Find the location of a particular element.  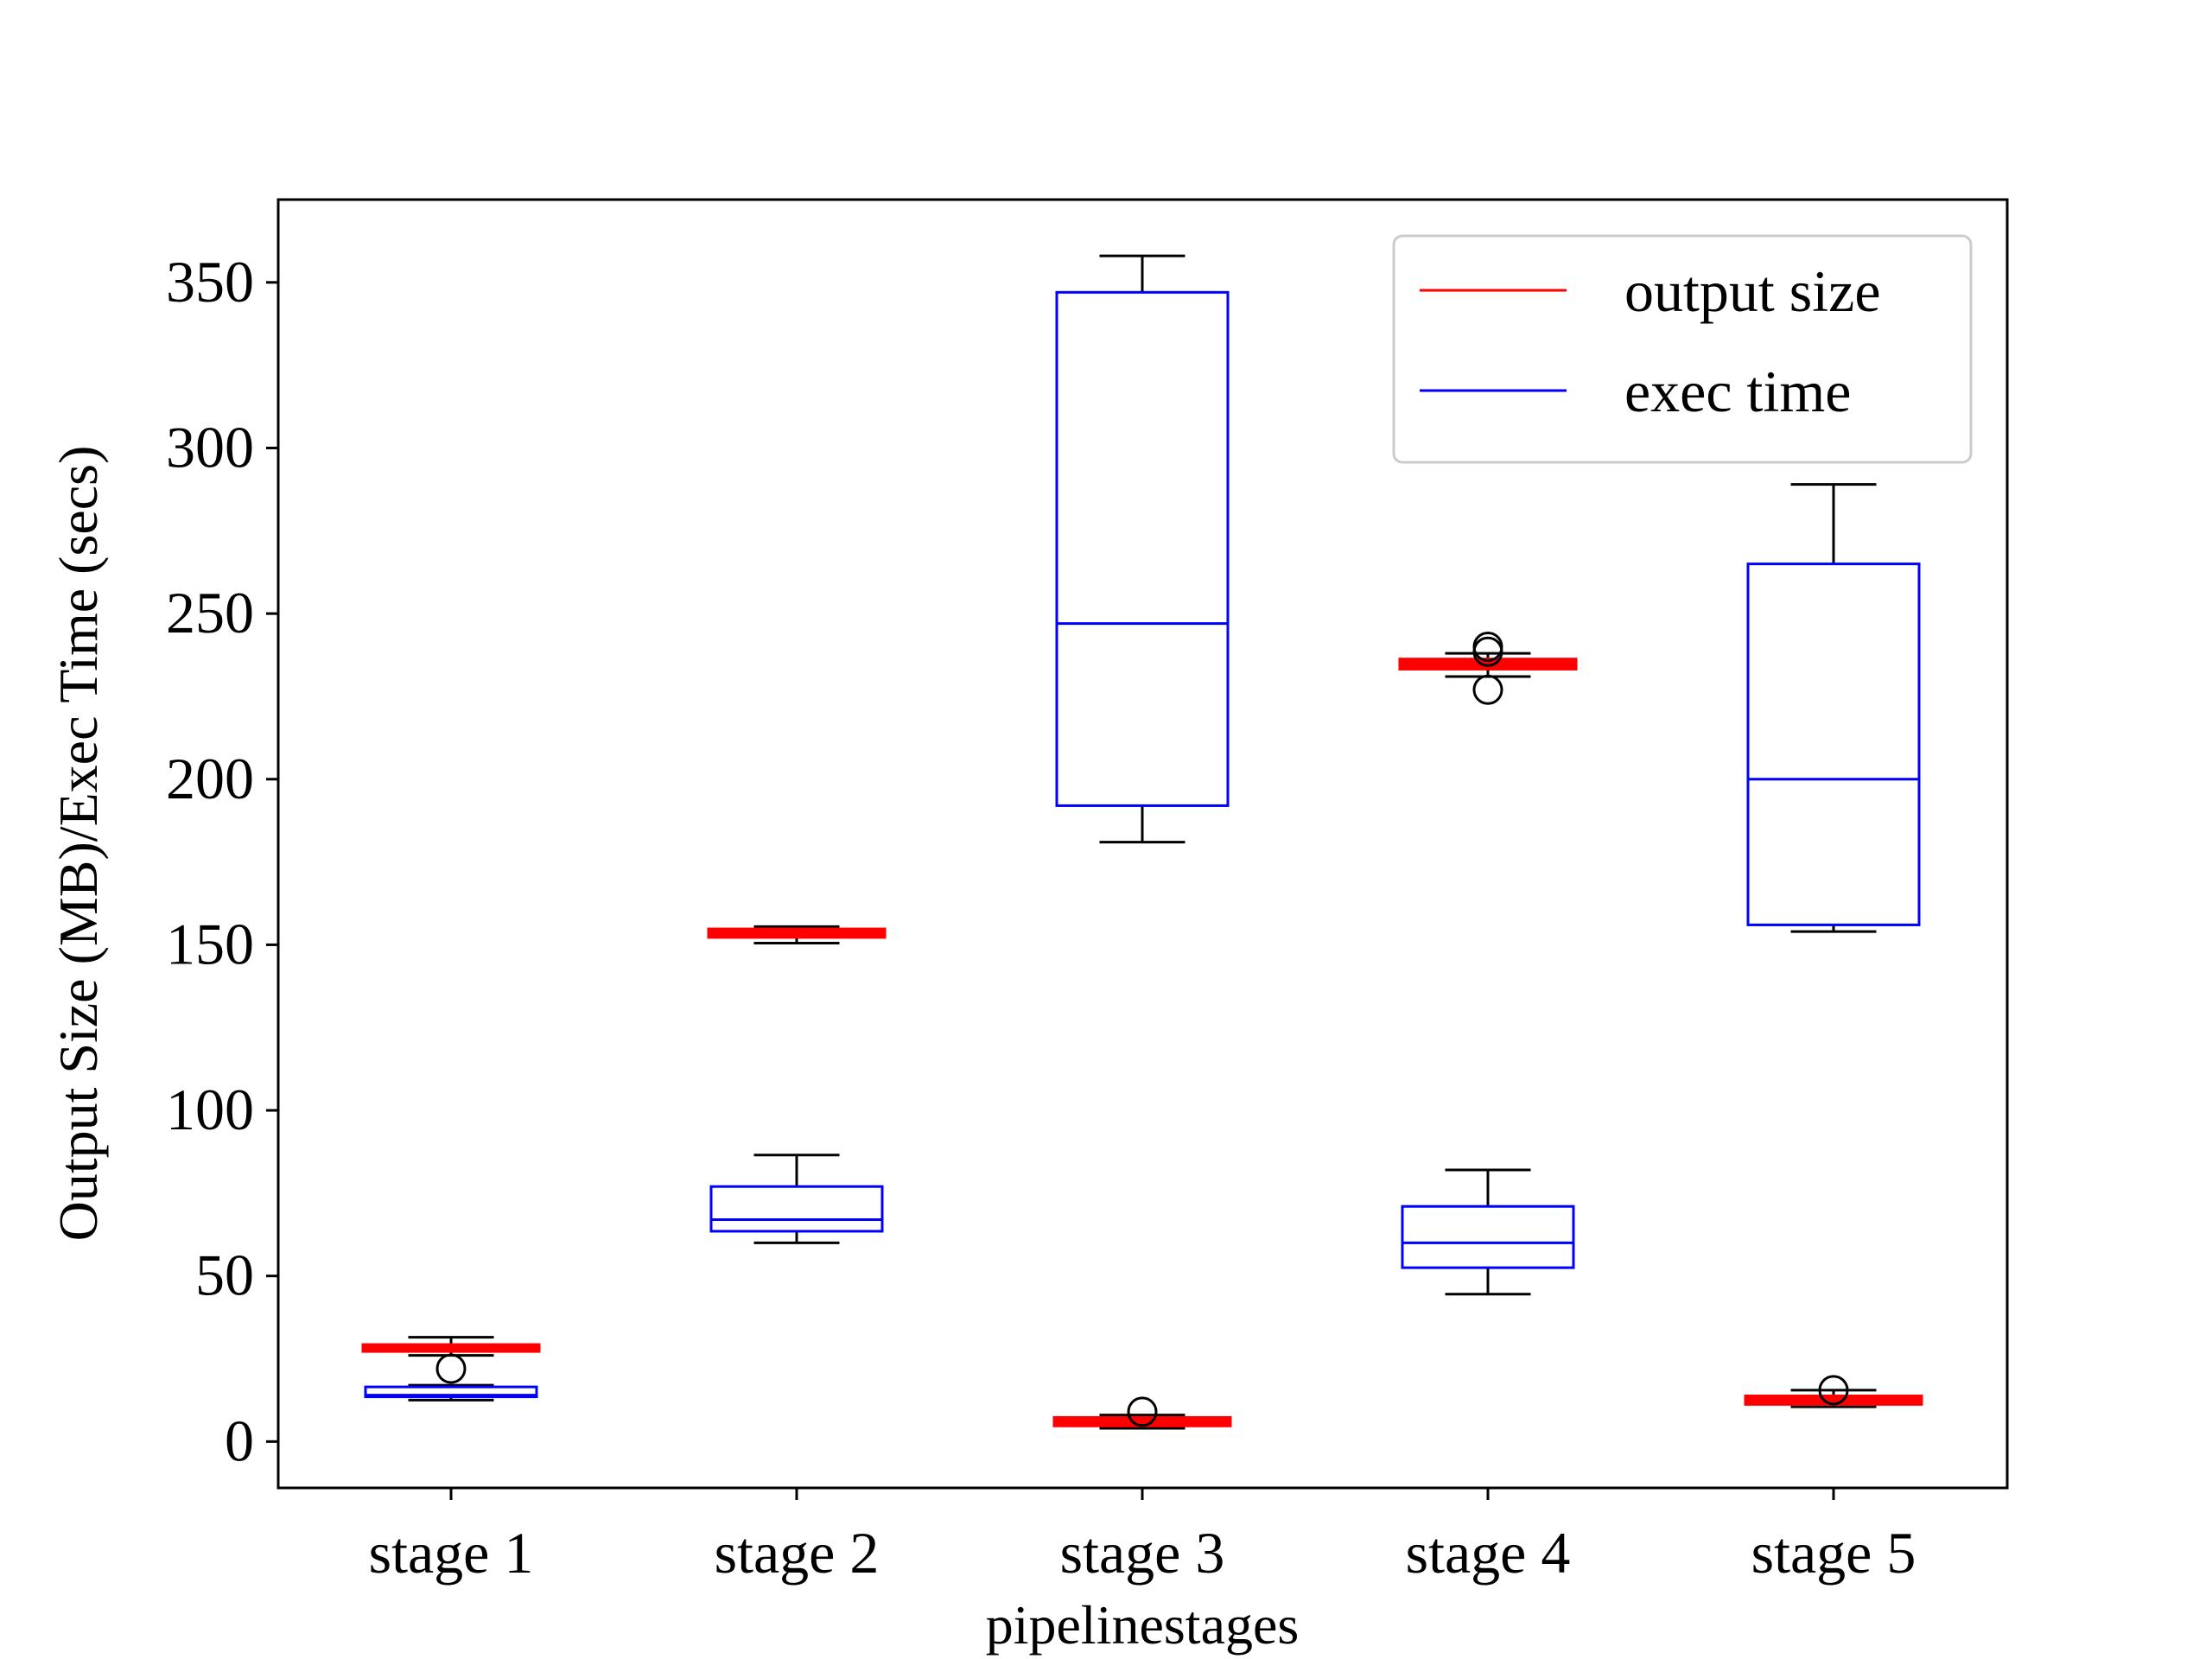

y-tick-label: 350 is located at coordinates (210, 282).